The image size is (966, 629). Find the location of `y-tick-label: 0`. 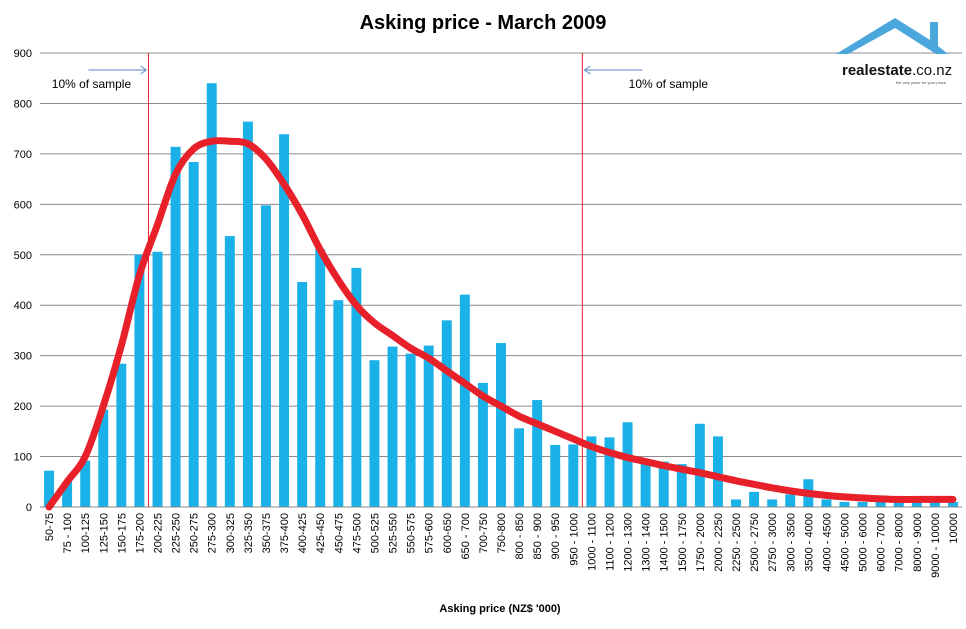

y-tick-label: 0 is located at coordinates (29, 508).